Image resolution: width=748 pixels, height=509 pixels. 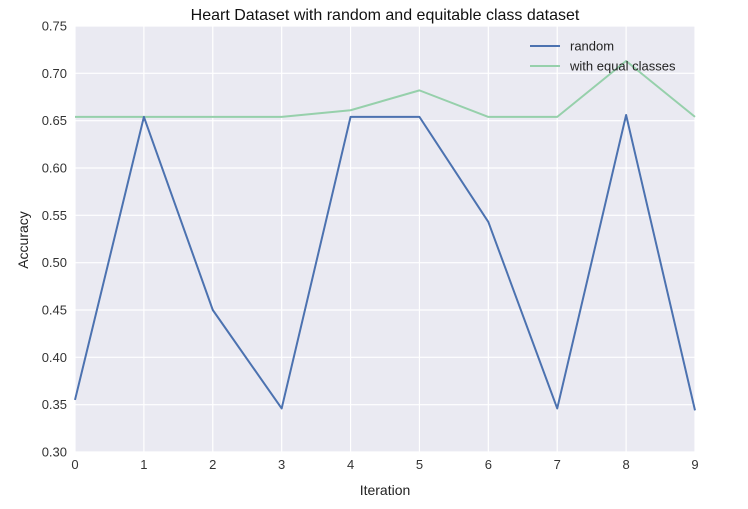 I want to click on y-tick-label: 0.55, so click(x=54, y=215).